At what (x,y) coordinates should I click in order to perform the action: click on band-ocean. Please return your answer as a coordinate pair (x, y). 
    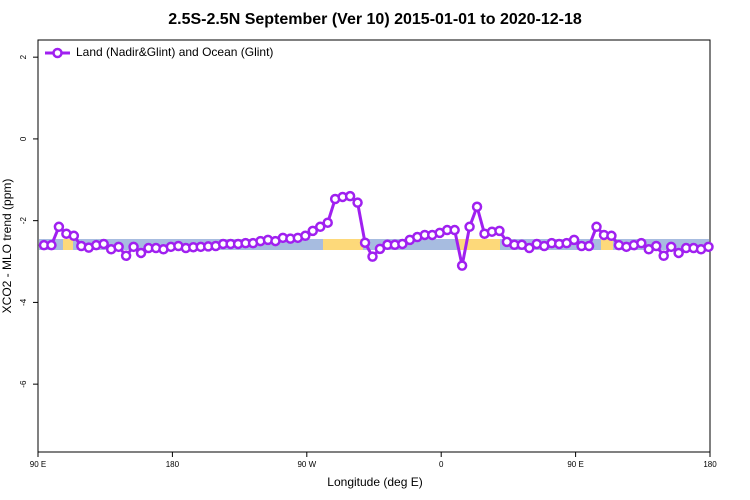
    Looking at the image, I should click on (374, 244).